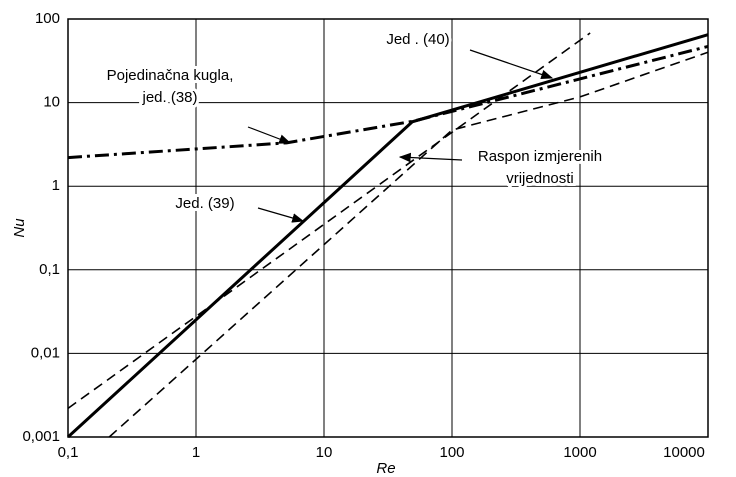 Image resolution: width=736 pixels, height=477 pixels. Describe the element at coordinates (49, 269) in the screenshot. I see `y-tick-label: 0,1` at that location.